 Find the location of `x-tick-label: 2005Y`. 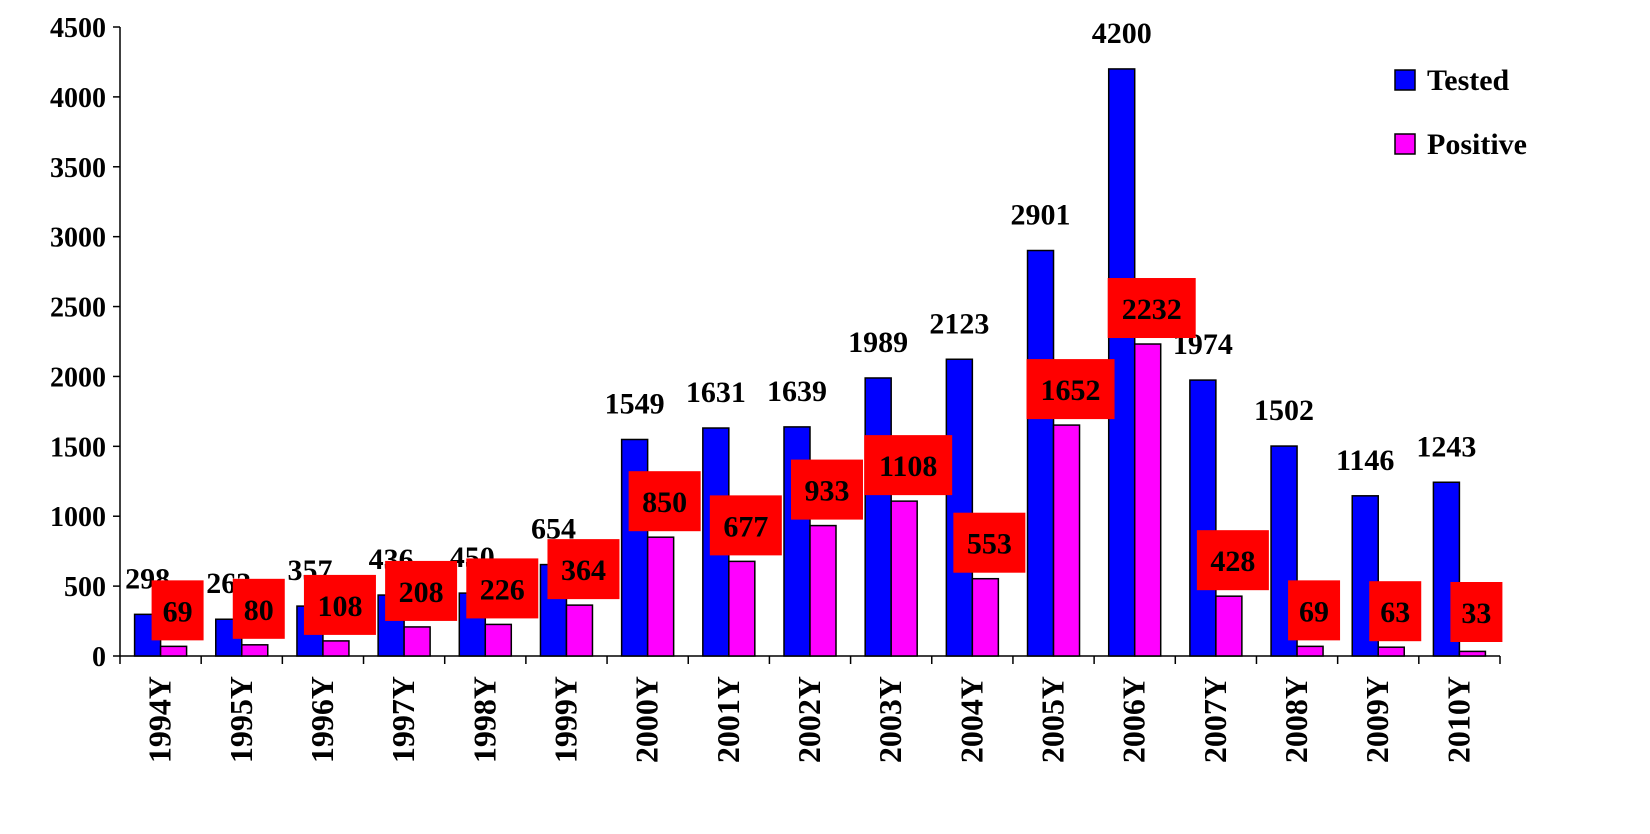

x-tick-label: 2005Y is located at coordinates (1053, 719).